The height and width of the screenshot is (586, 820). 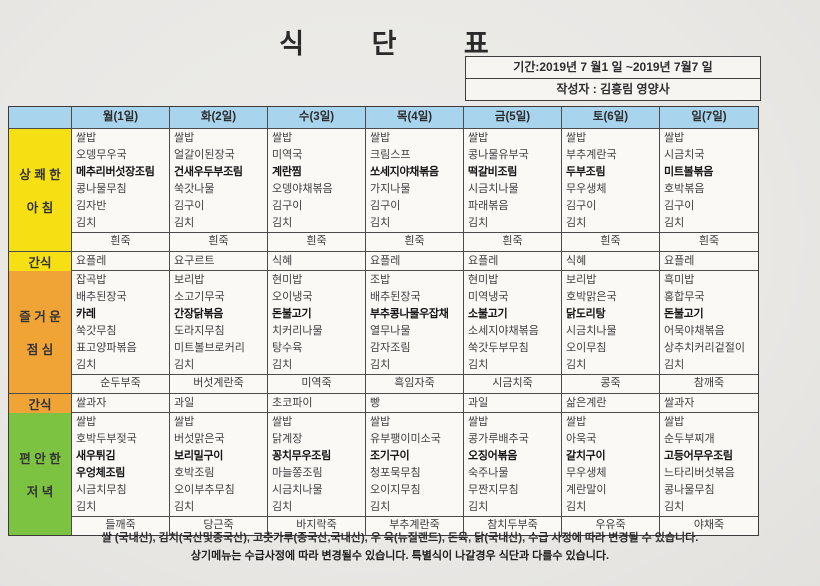 What do you see at coordinates (199, 439) in the screenshot?
I see `menu-item: 버섯맑은국` at bounding box center [199, 439].